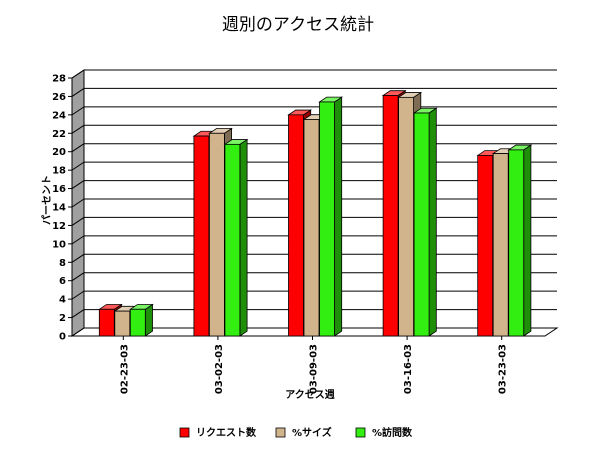  Describe the element at coordinates (62, 337) in the screenshot. I see `y-tick-label: 0` at that location.